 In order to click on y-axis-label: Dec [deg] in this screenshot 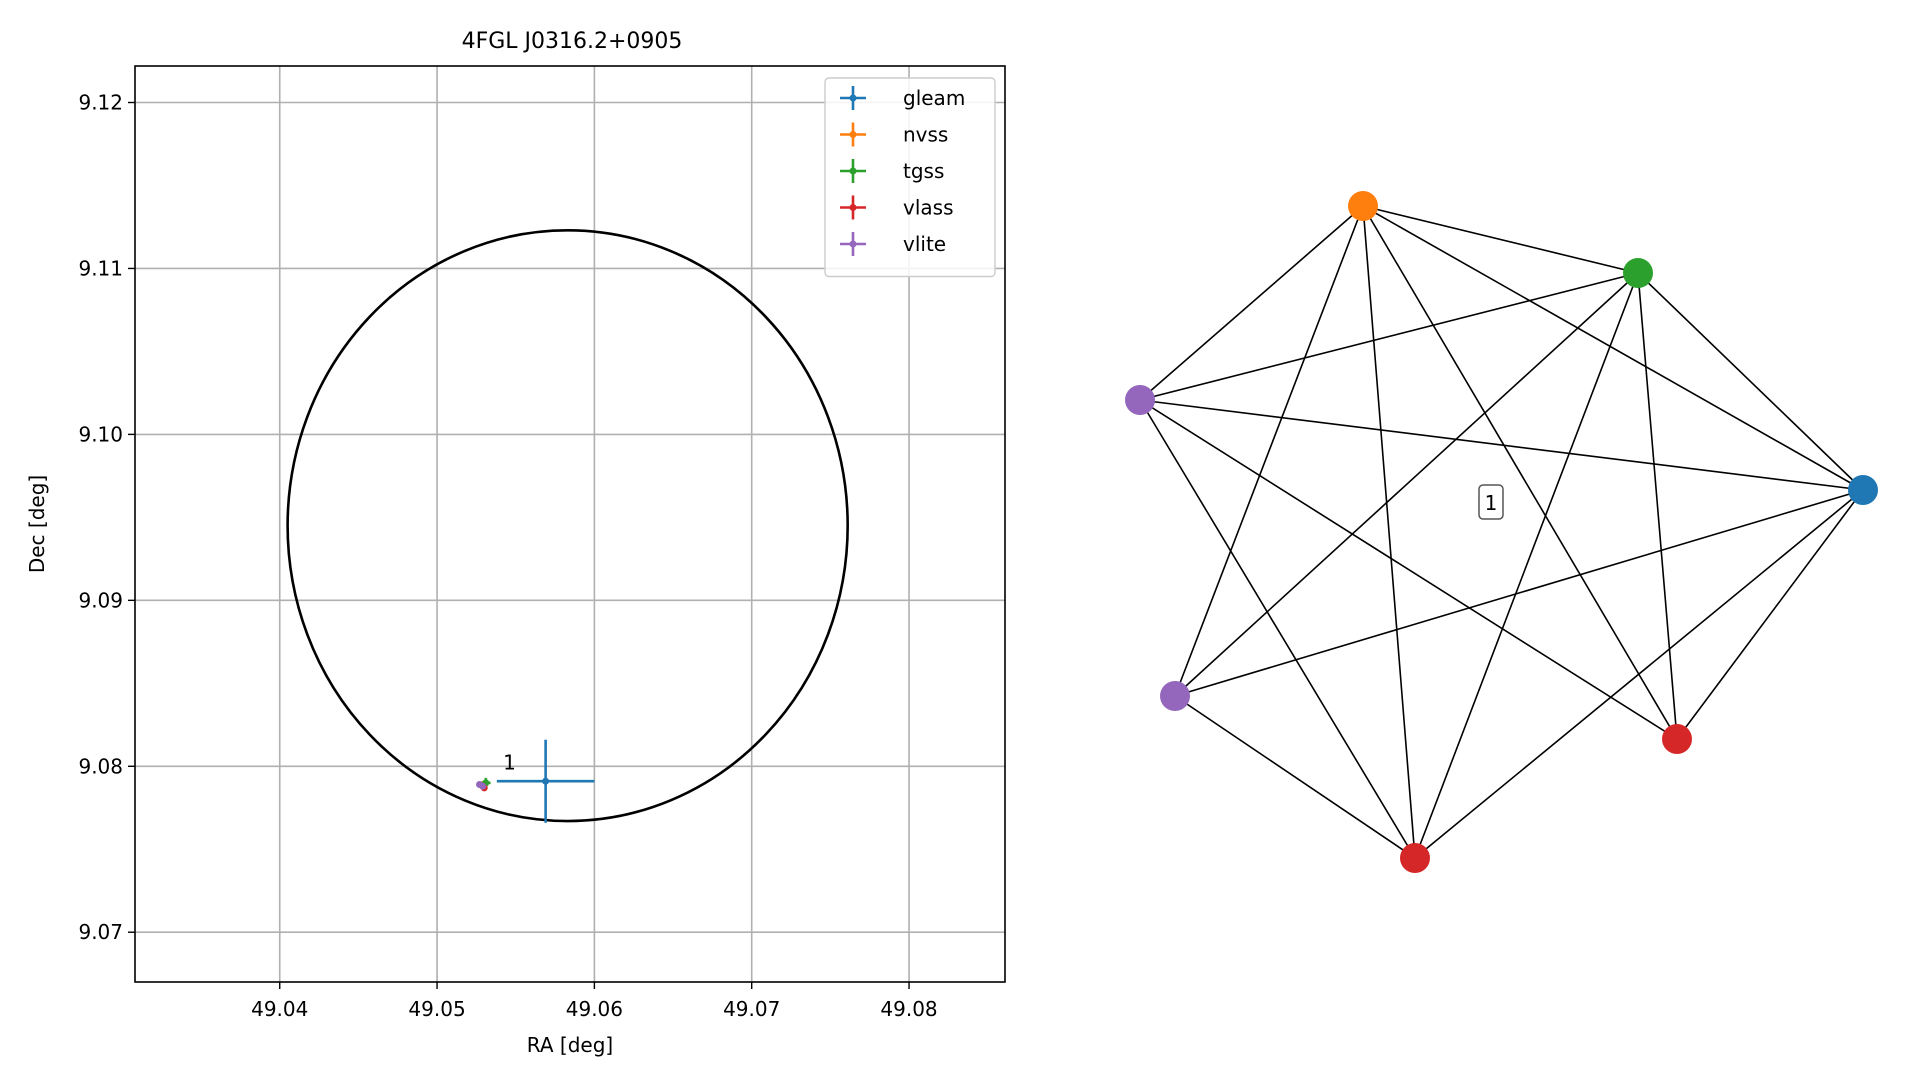, I will do `click(37, 524)`.